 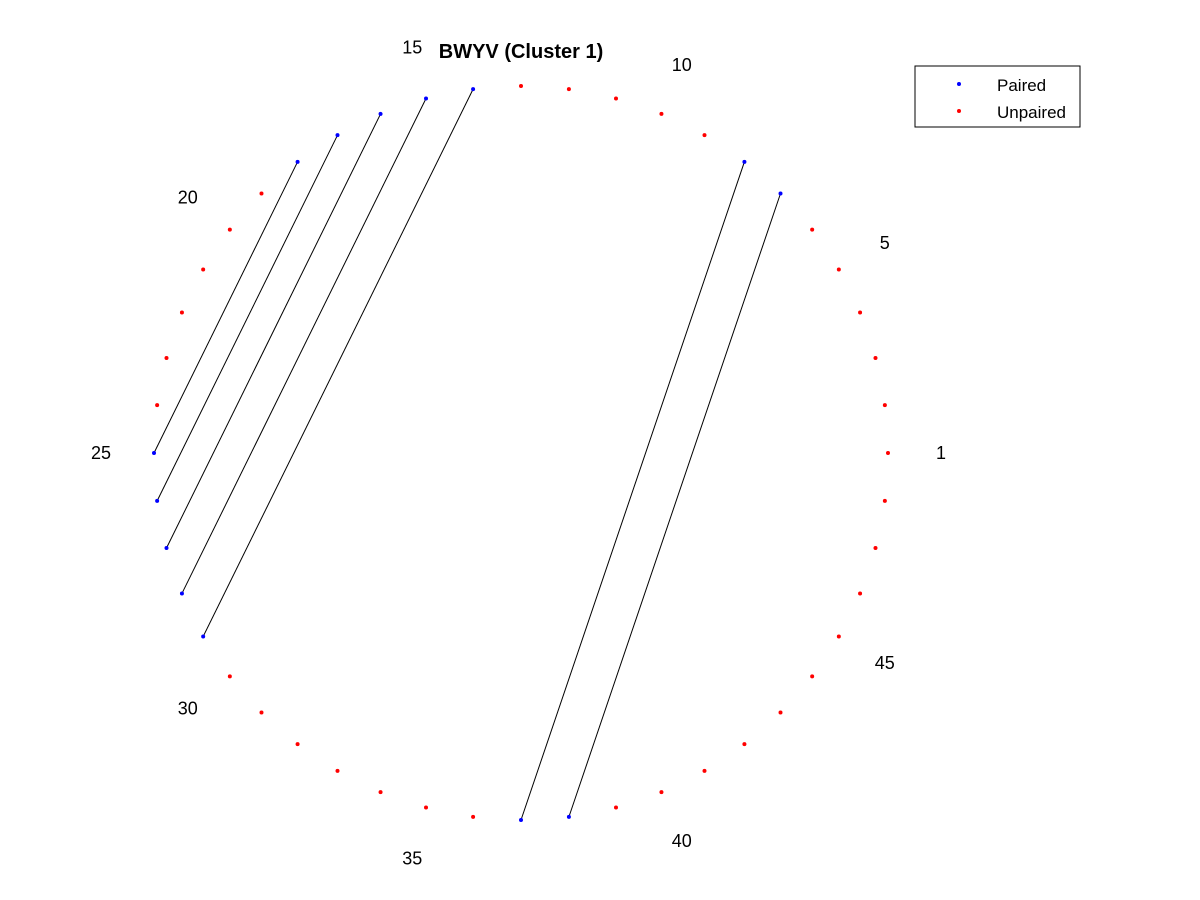 I want to click on chart-title: BWYV (Cluster 1), so click(x=521, y=52).